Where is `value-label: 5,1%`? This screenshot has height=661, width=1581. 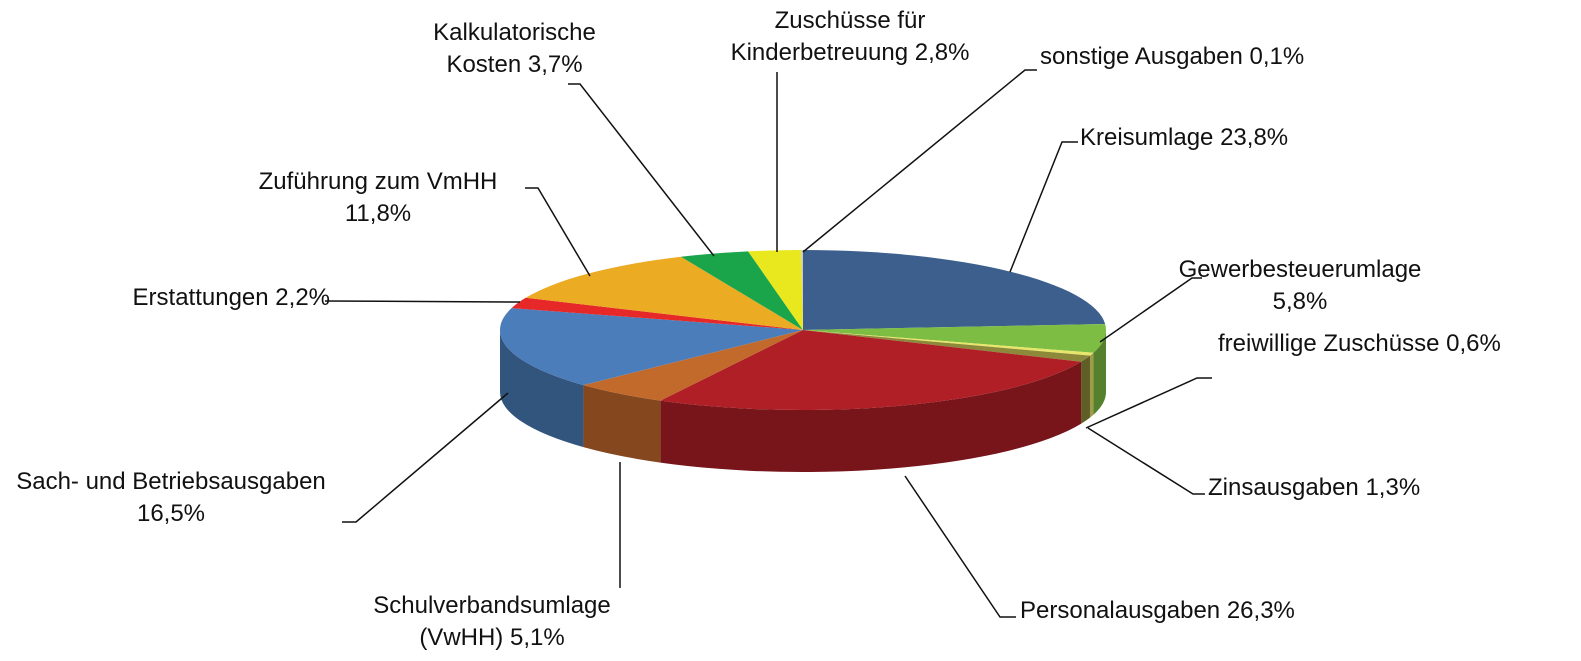
value-label: 5,1% is located at coordinates (537, 637).